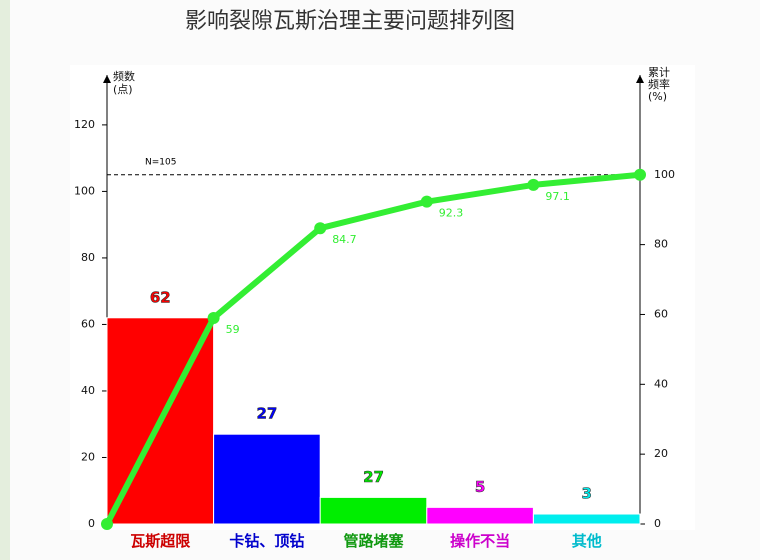 The height and width of the screenshot is (560, 760). Describe the element at coordinates (107, 79) in the screenshot. I see `y-axis-arrow` at that location.